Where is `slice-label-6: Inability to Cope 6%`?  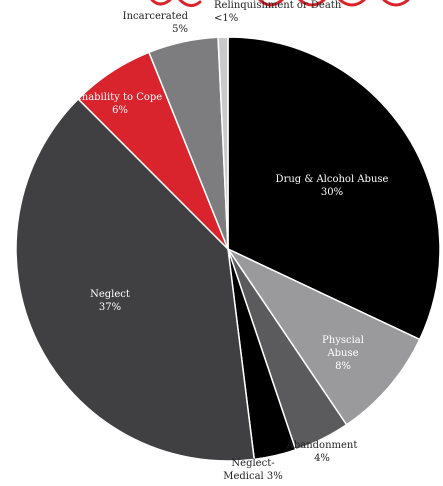
slice-label-6: Inability to Cope 6% is located at coordinates (120, 104).